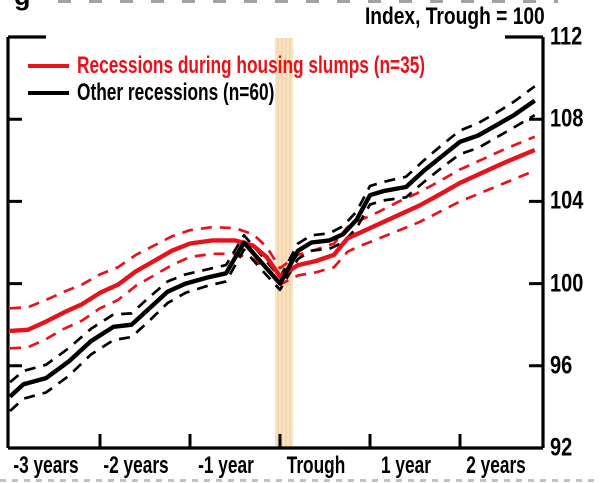  I want to click on legend-label: Other recessions (n=60), so click(176, 92).